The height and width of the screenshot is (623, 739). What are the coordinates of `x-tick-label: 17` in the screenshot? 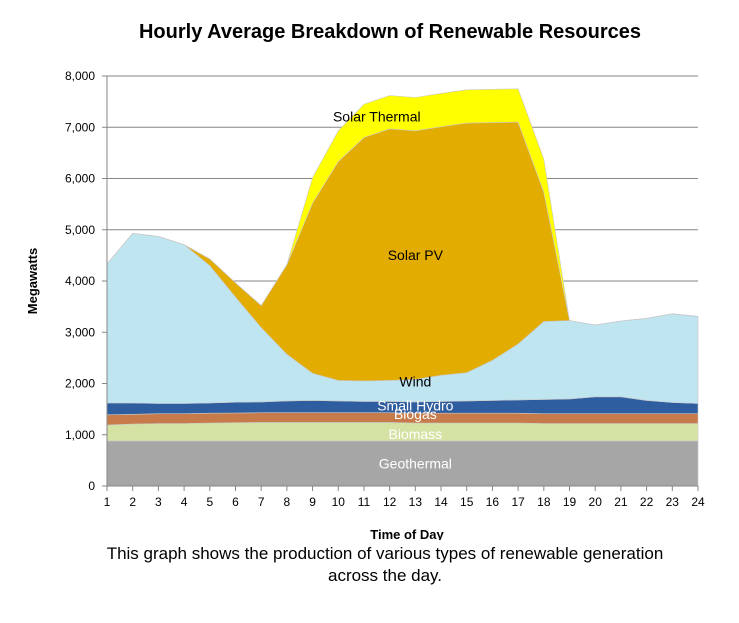 It's located at (518, 502).